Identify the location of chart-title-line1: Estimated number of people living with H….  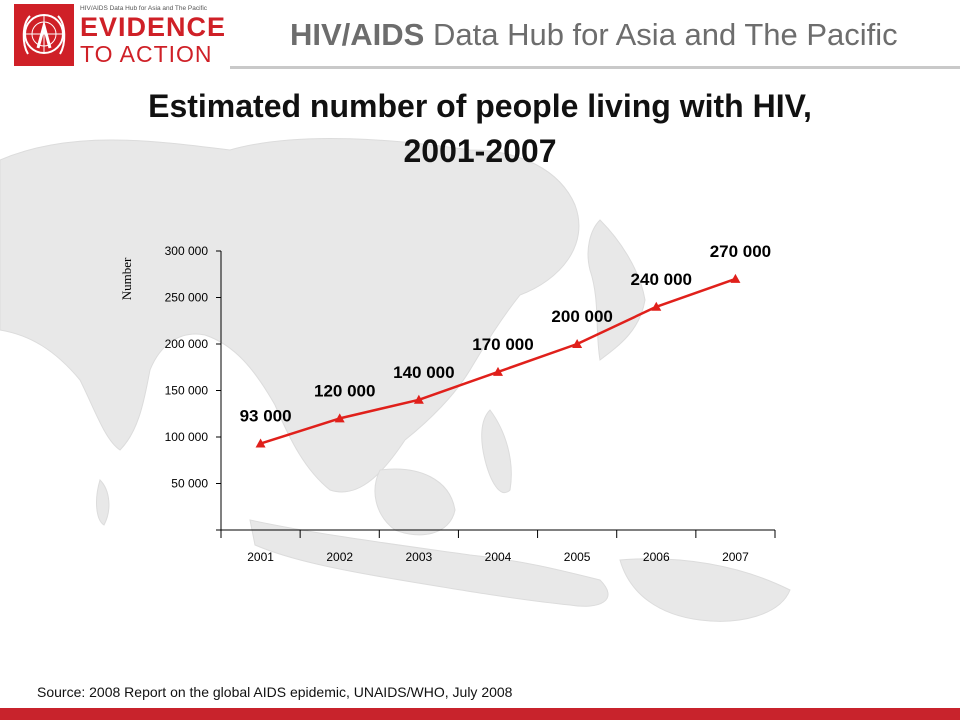
(480, 106).